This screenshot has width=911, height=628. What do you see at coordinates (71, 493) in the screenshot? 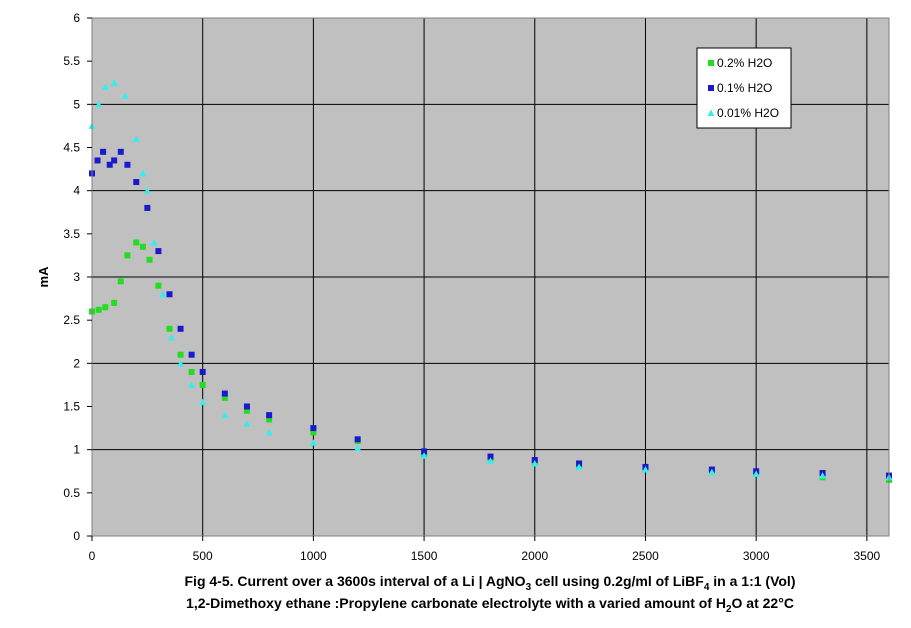
I see `y-tick-label: 0.5` at bounding box center [71, 493].